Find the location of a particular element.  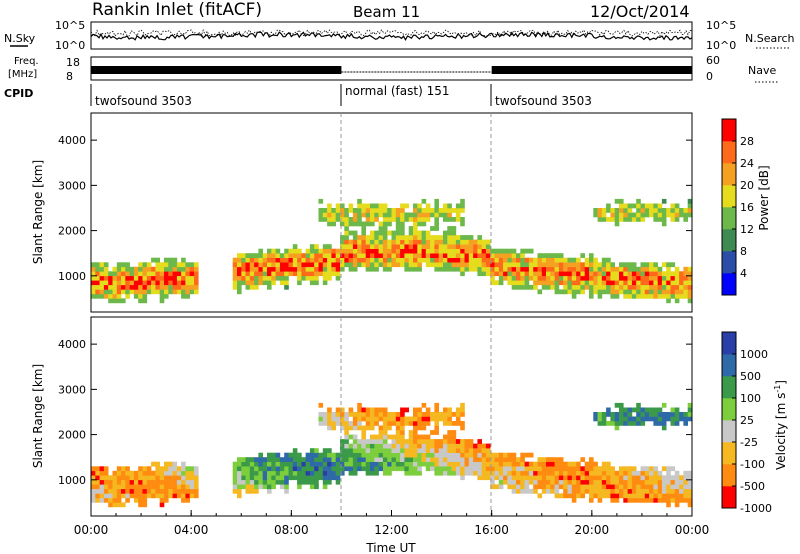

x-tick-label: 00:00 is located at coordinates (692, 530).